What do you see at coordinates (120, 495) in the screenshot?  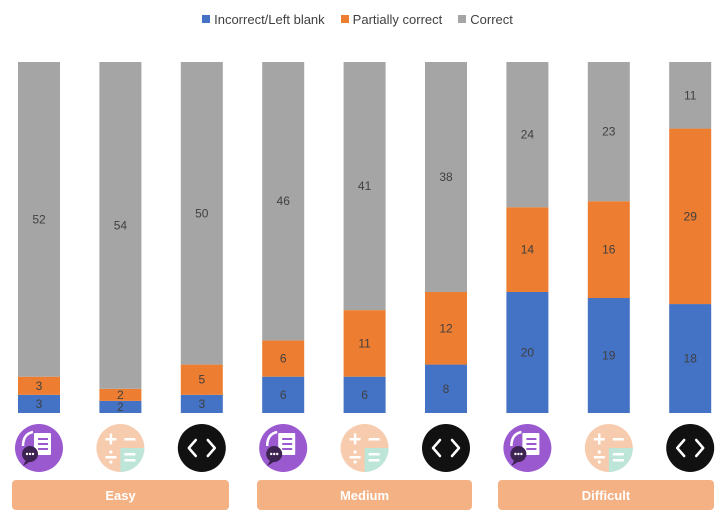 I see `group-label-easy: Easy` at bounding box center [120, 495].